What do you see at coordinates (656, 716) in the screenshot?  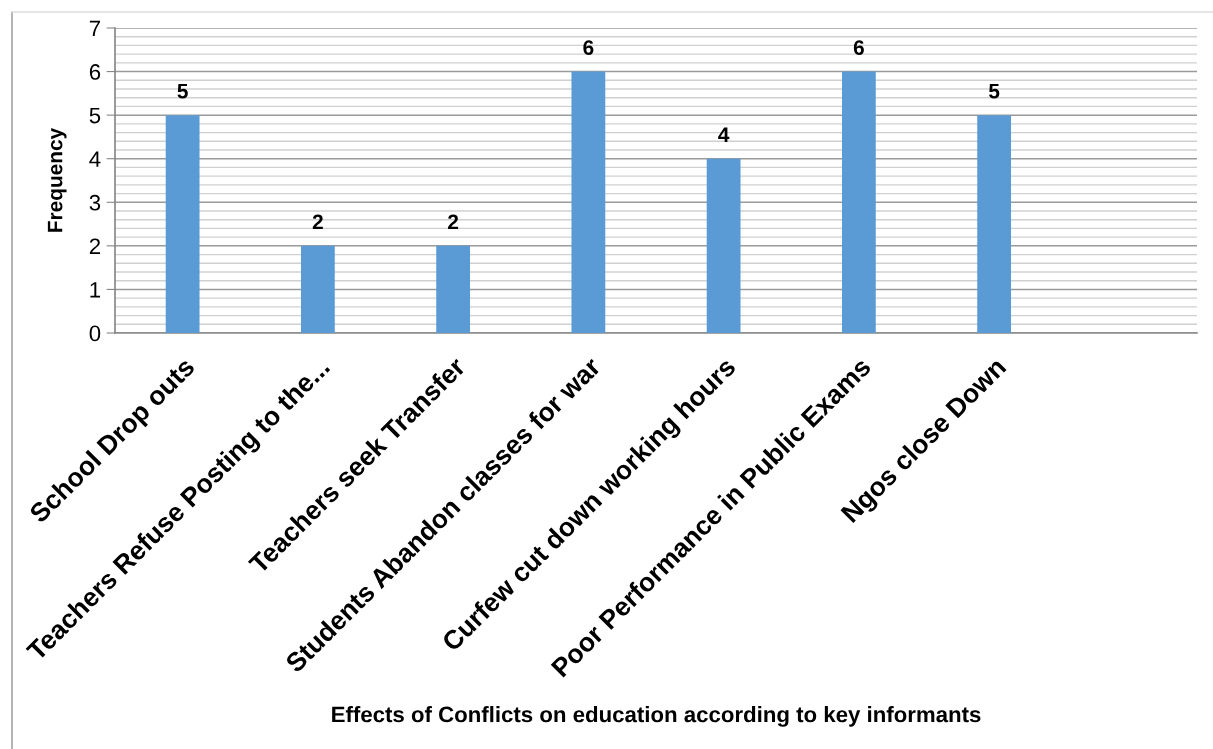 I see `x-axis-title: Effects of Conflicts on education according to key informants` at bounding box center [656, 716].